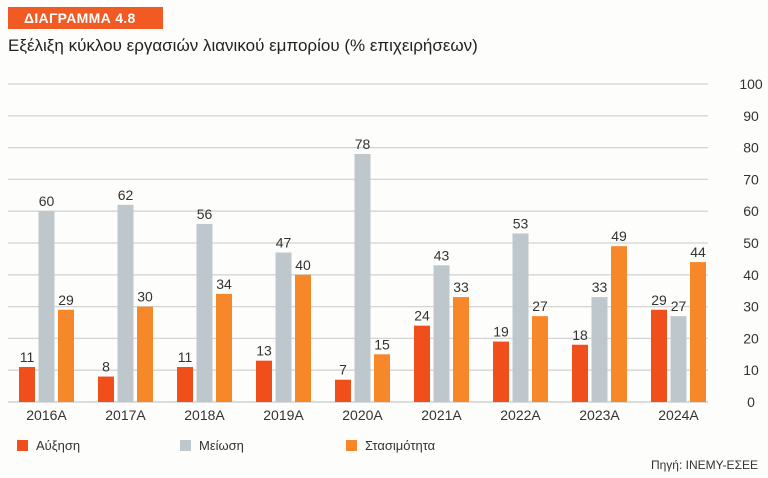 The height and width of the screenshot is (478, 768). I want to click on x-tick-label: 2017A, so click(125, 415).